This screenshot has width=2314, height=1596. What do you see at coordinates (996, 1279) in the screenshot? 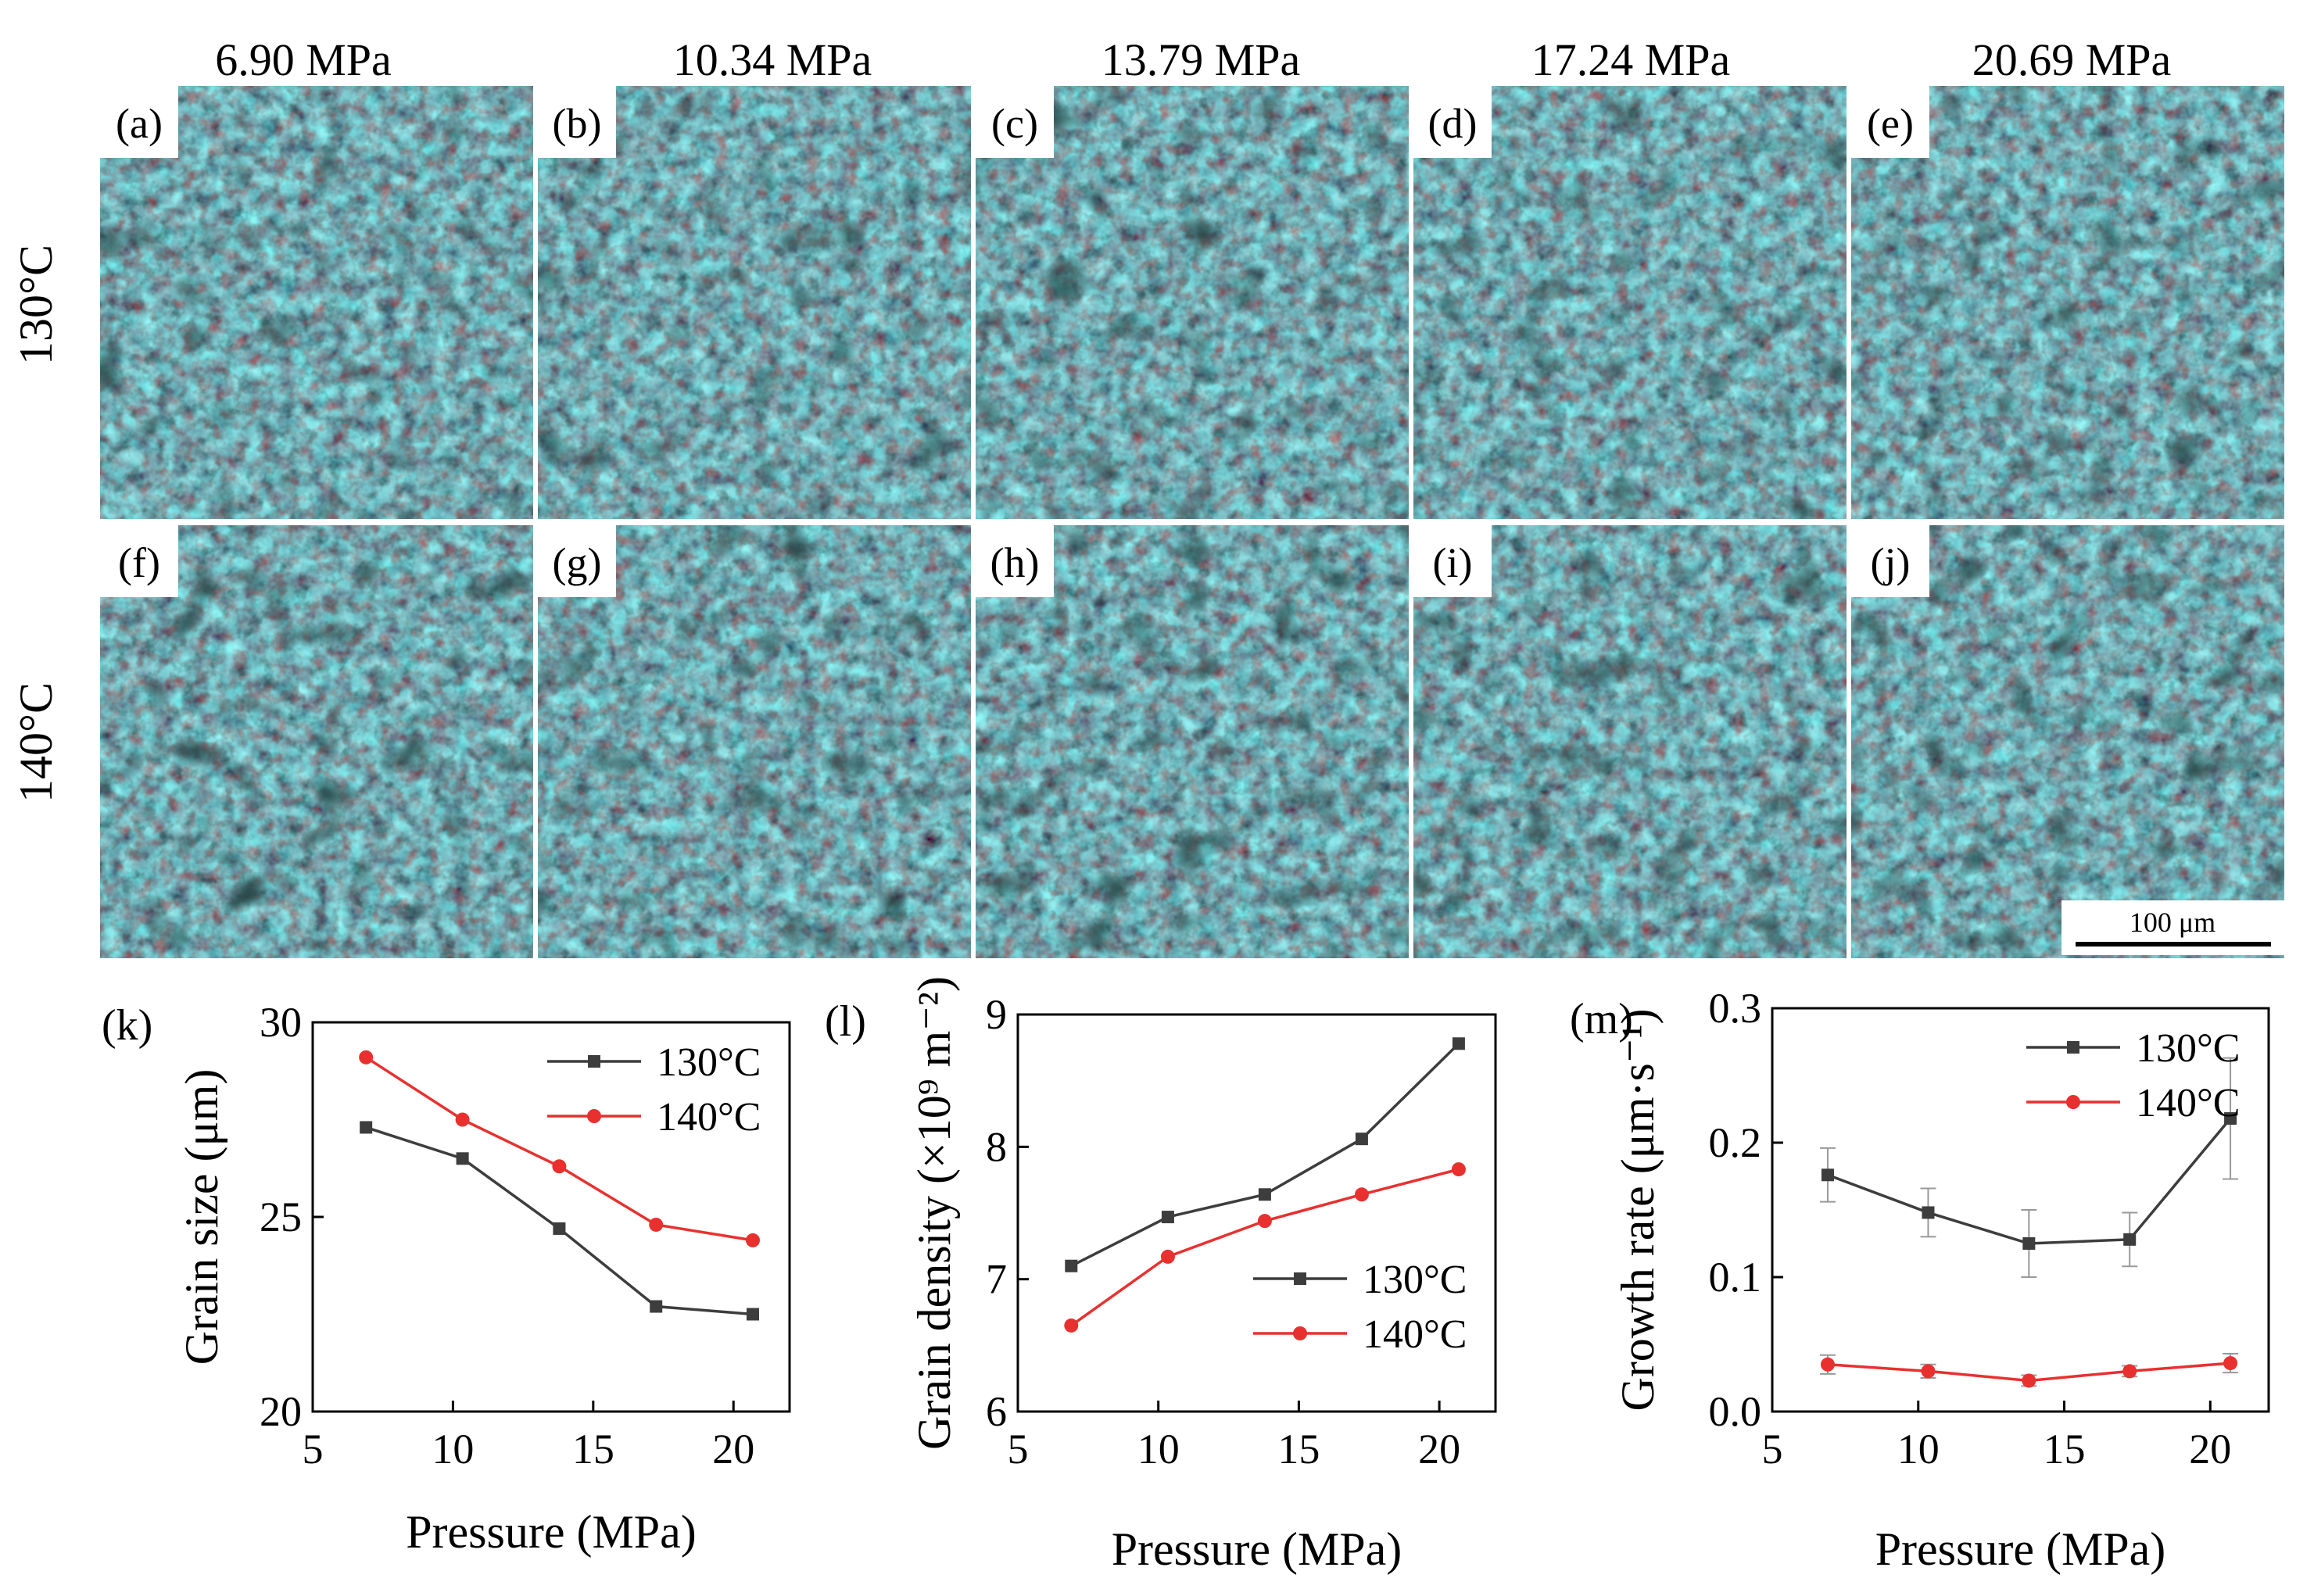
I see `y-tick-label: 7` at bounding box center [996, 1279].